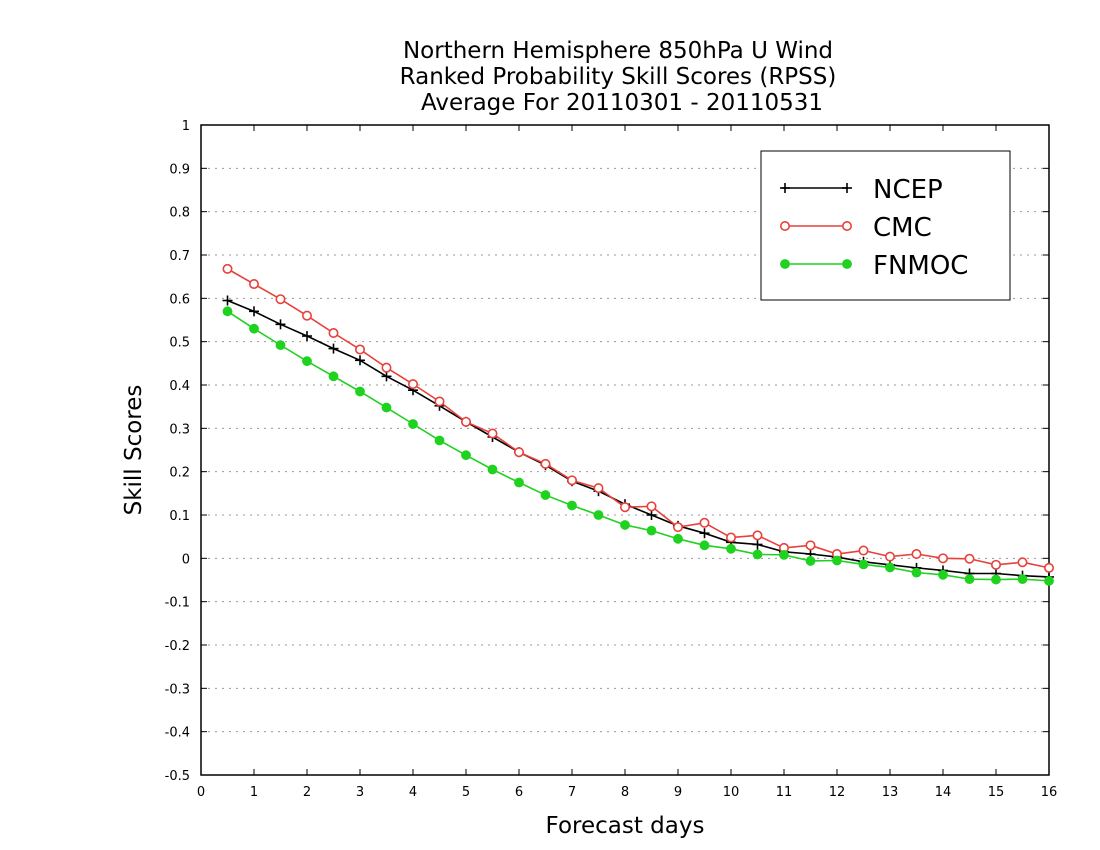 The height and width of the screenshot is (850, 1100). I want to click on legend-marker-fnmoc, so click(785, 264).